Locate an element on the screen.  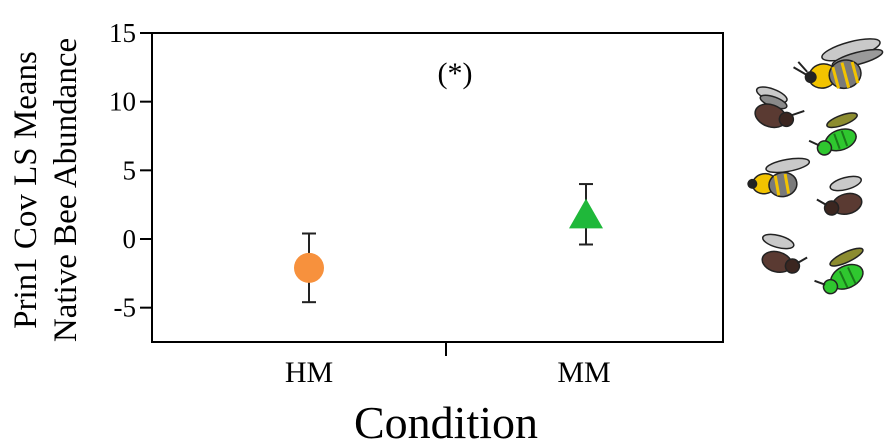
y-tick-label: 10 is located at coordinates (122, 102).